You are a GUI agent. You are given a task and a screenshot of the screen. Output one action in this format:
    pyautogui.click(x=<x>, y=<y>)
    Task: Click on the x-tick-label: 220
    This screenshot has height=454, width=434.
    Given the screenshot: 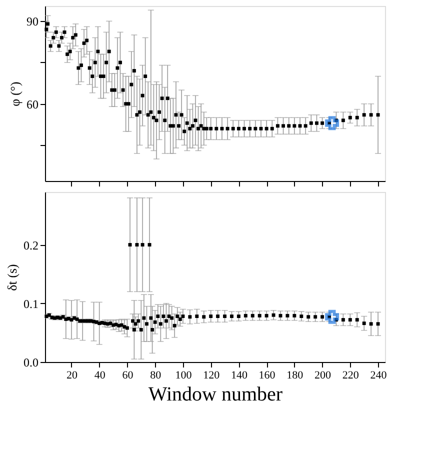 What is the action you would take?
    pyautogui.click(x=351, y=376)
    